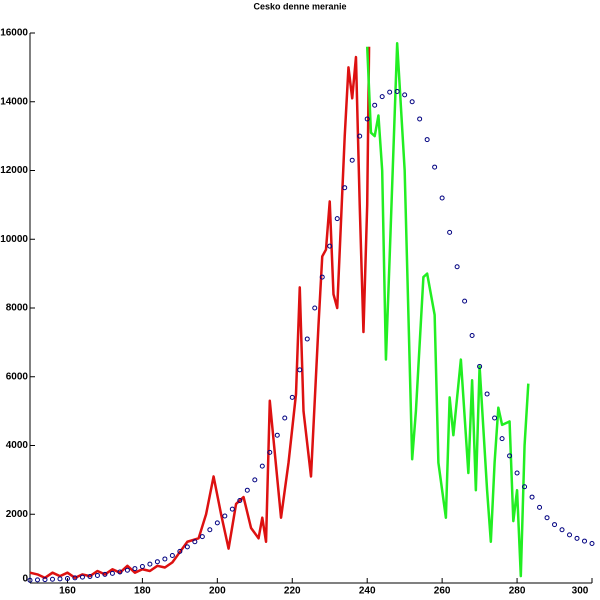 The width and height of the screenshot is (600, 600). Describe the element at coordinates (14, 239) in the screenshot. I see `y-tick-label: 10000` at that location.